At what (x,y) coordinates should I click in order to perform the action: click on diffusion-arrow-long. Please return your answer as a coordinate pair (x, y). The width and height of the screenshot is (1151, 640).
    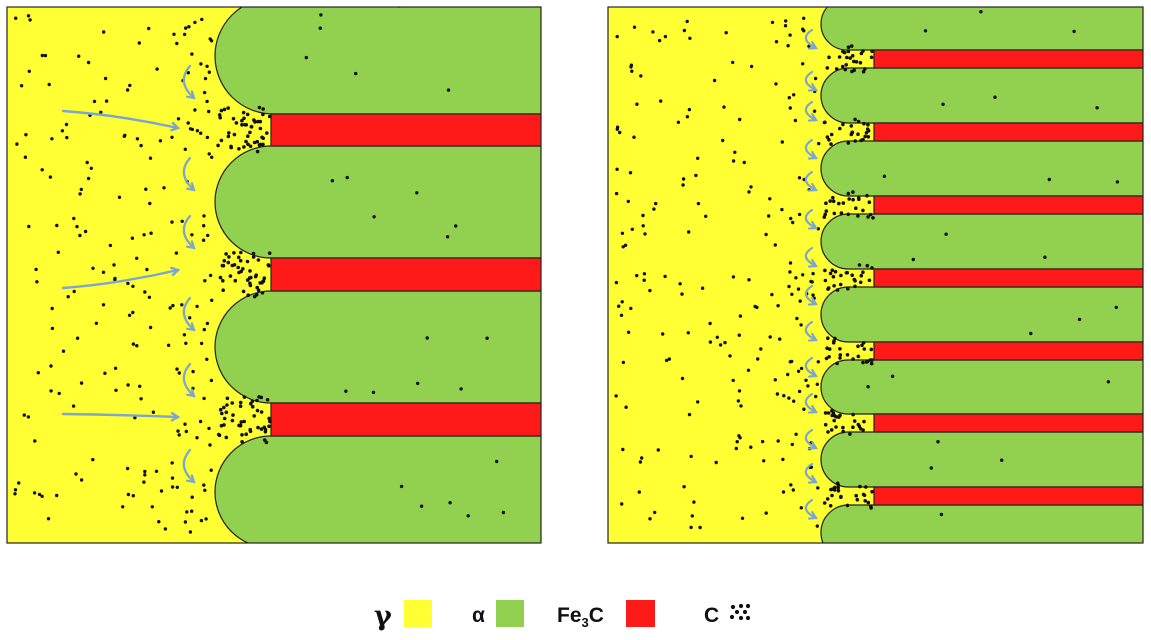
    Looking at the image, I should click on (120, 119).